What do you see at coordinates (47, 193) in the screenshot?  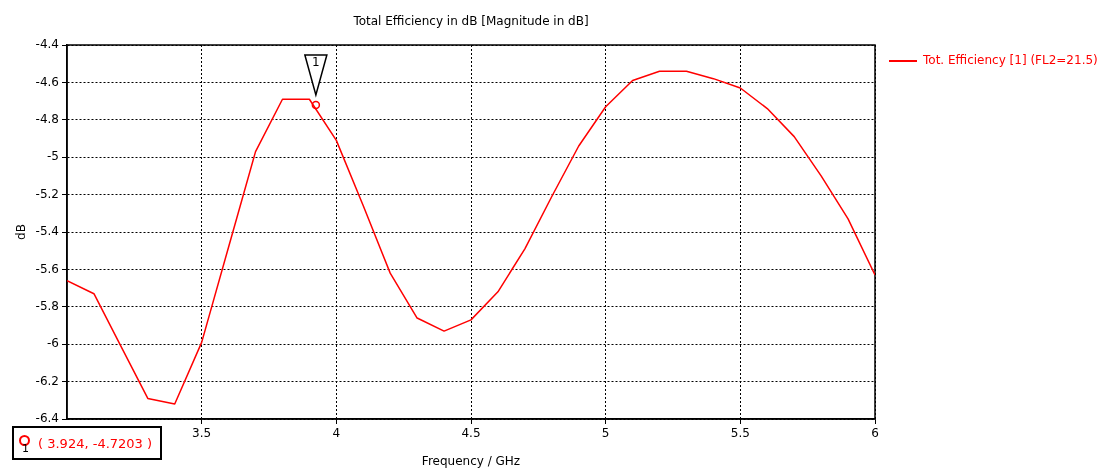 I see `y-tick-label: -5.2` at bounding box center [47, 193].